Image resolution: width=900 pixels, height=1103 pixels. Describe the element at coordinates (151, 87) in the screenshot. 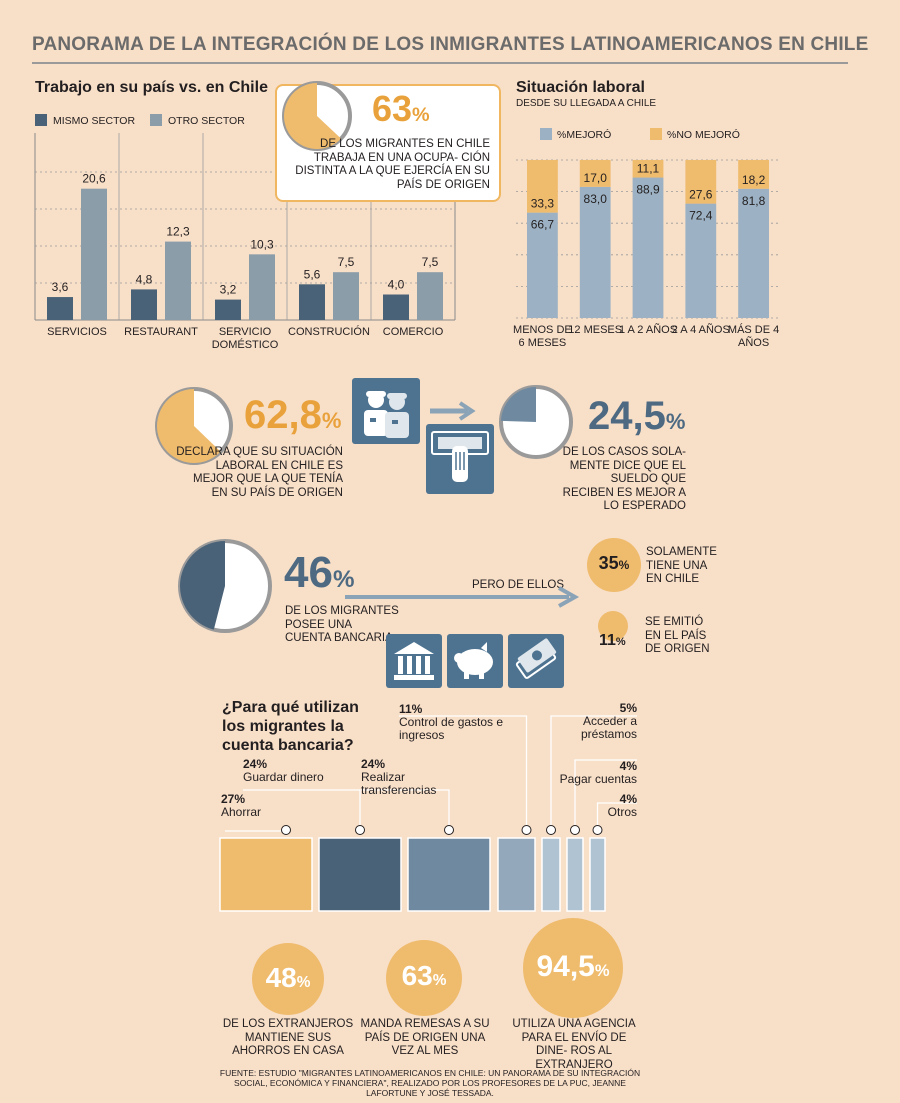

I see `chart1-title: Trabajo en su país vs. en Chile` at that location.